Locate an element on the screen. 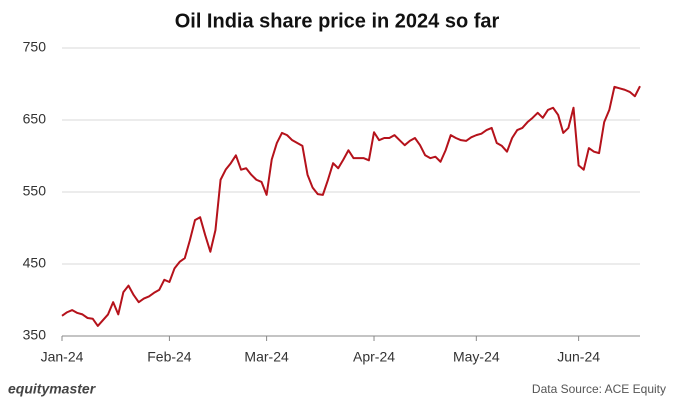  brand: equitymaster is located at coordinates (52, 389).